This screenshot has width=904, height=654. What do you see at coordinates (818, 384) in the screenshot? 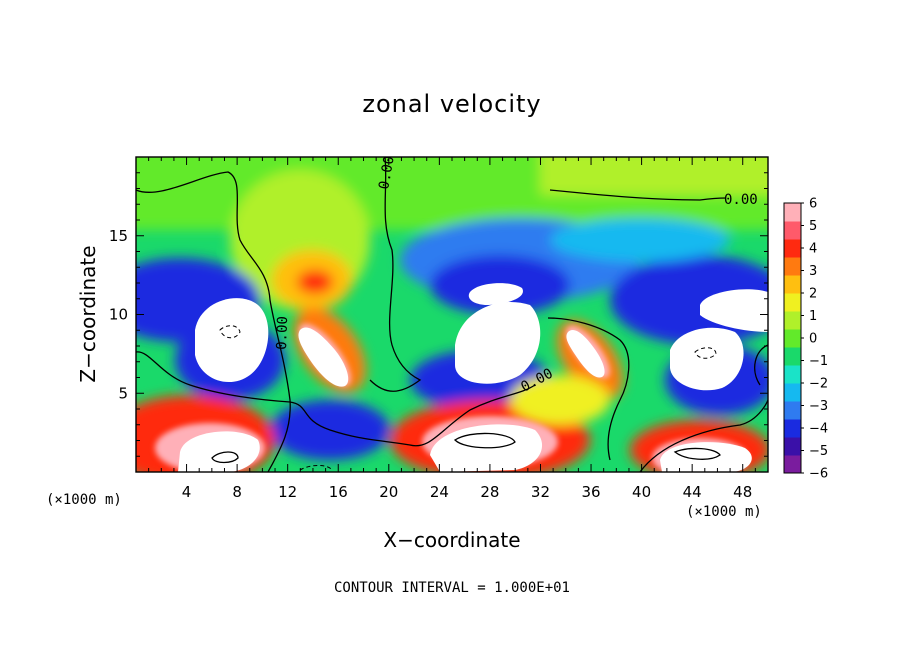
I see `colorbar-tick-label: −2` at bounding box center [818, 384].